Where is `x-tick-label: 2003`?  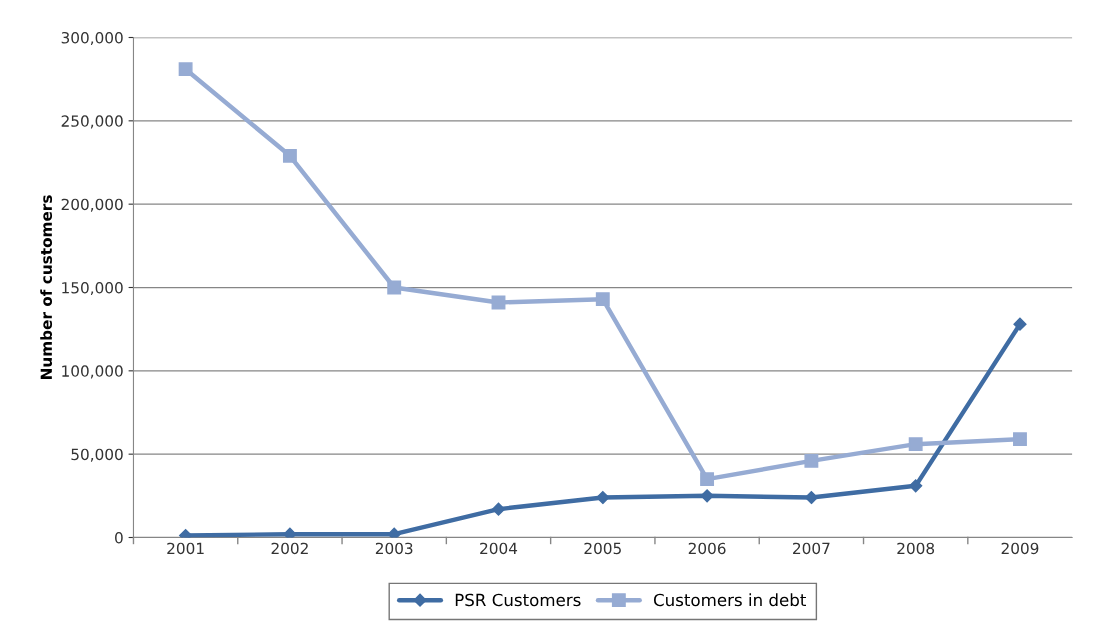 x-tick-label: 2003 is located at coordinates (394, 548).